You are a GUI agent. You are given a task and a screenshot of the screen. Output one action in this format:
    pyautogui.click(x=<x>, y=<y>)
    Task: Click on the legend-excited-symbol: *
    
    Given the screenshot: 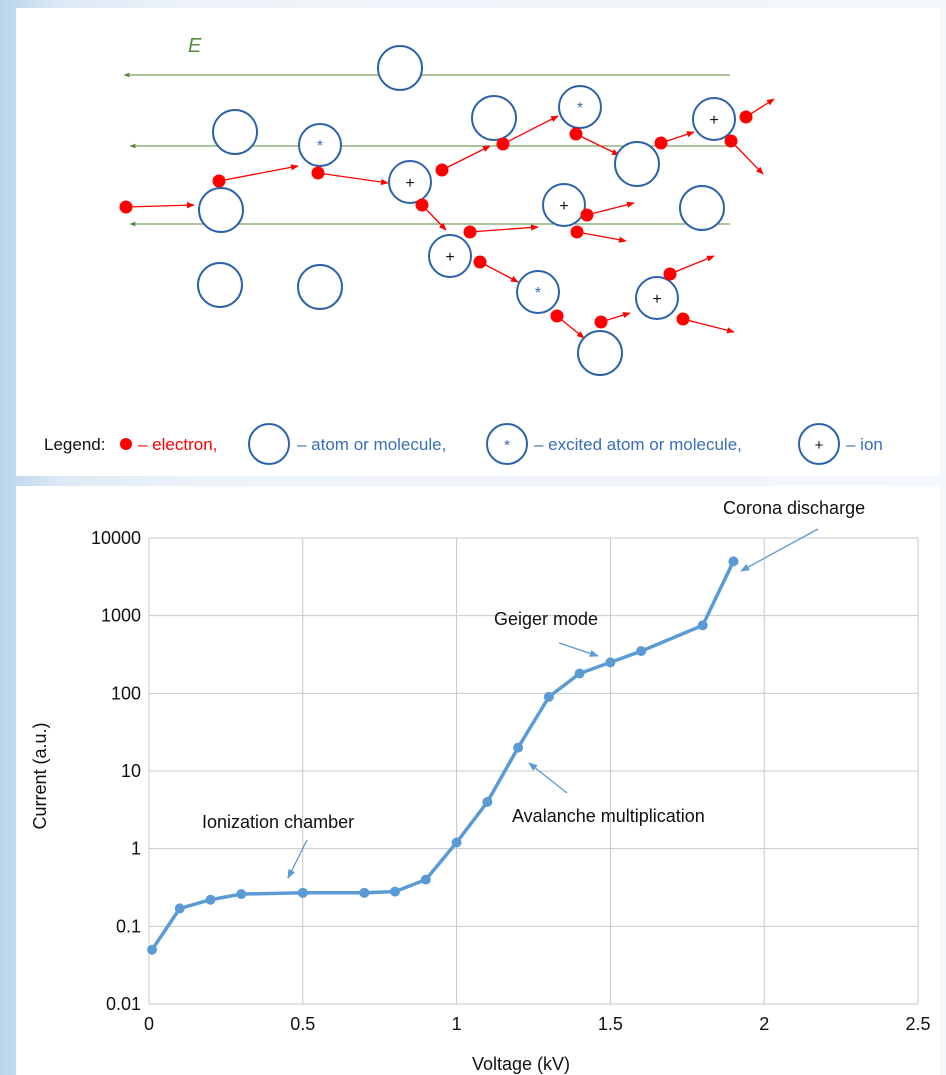 What is the action you would take?
    pyautogui.click(x=507, y=445)
    